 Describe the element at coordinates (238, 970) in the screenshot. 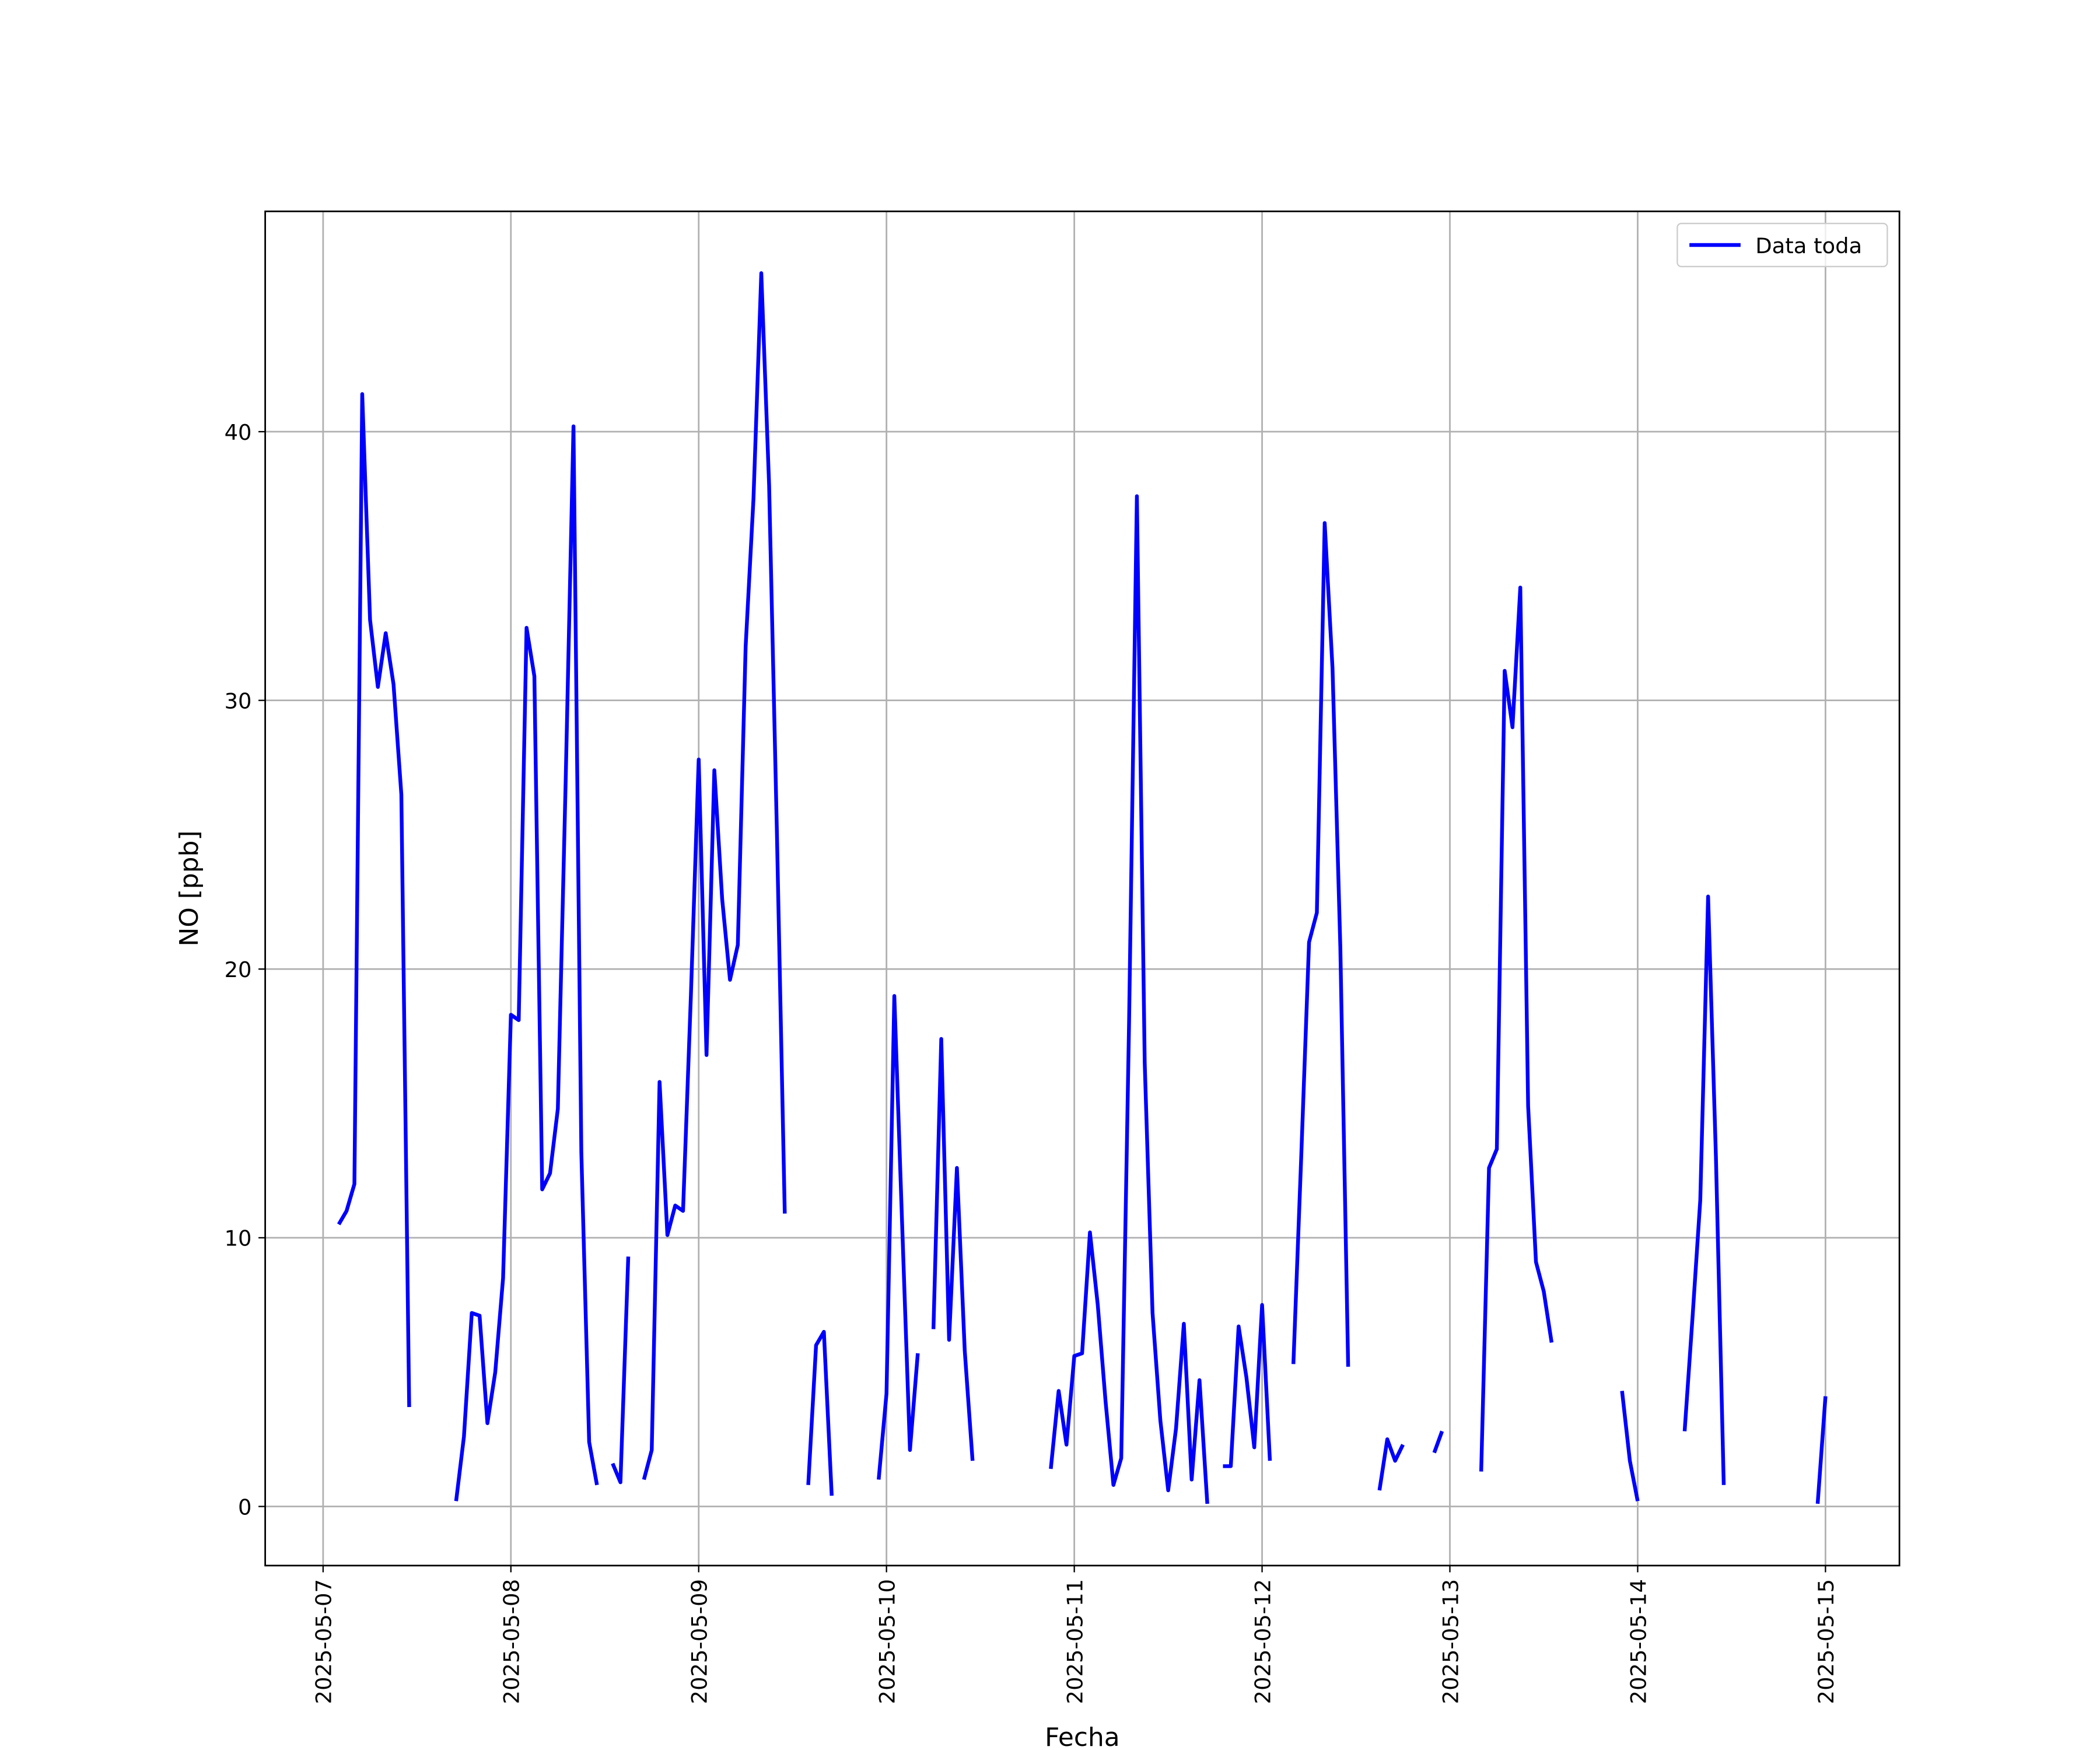

I see `y-tick-label: 20` at that location.